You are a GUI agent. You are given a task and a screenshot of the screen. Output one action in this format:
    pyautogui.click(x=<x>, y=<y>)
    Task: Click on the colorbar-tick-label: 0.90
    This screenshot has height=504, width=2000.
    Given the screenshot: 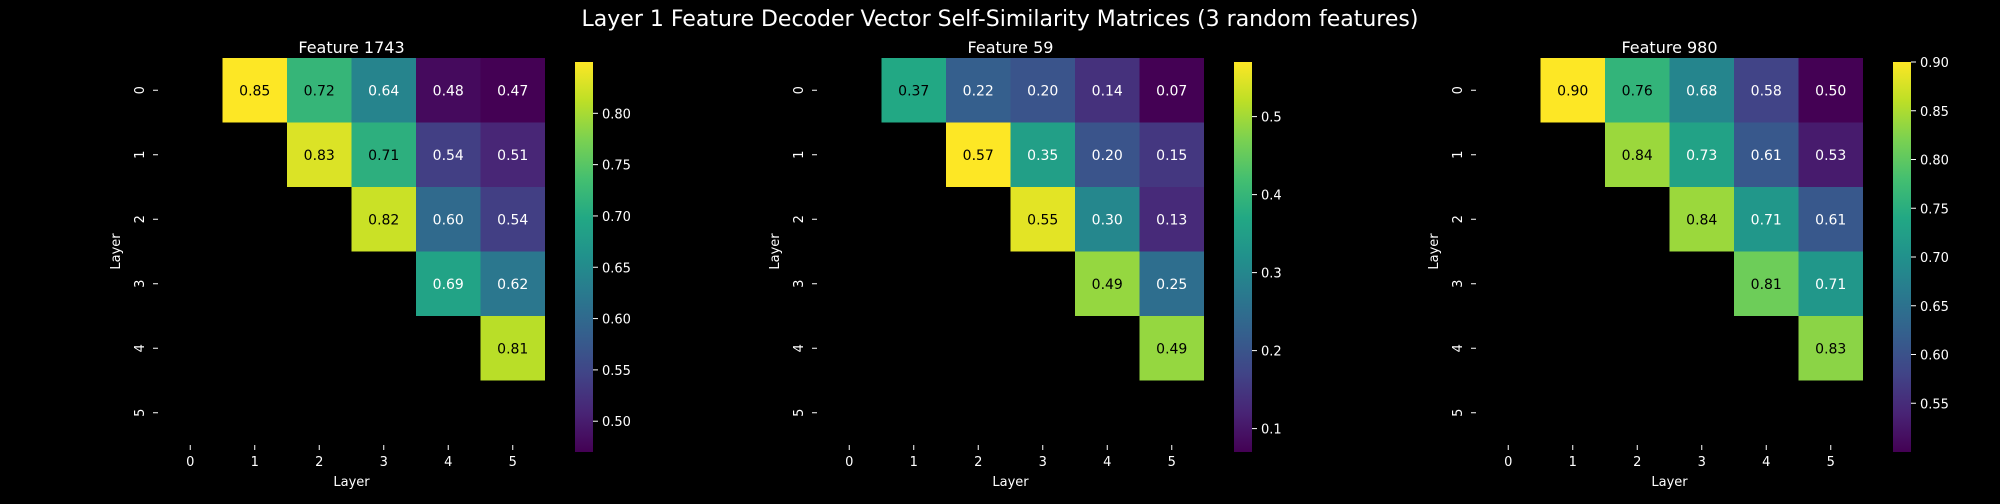 What is the action you would take?
    pyautogui.click(x=1934, y=63)
    